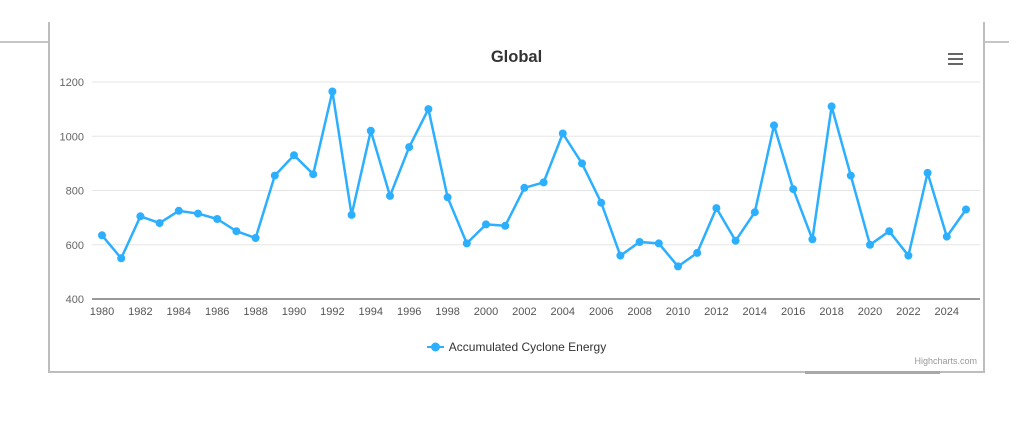 Image resolution: width=1024 pixels, height=445 pixels. What do you see at coordinates (716, 312) in the screenshot?
I see `x-tick-label: 2012` at bounding box center [716, 312].